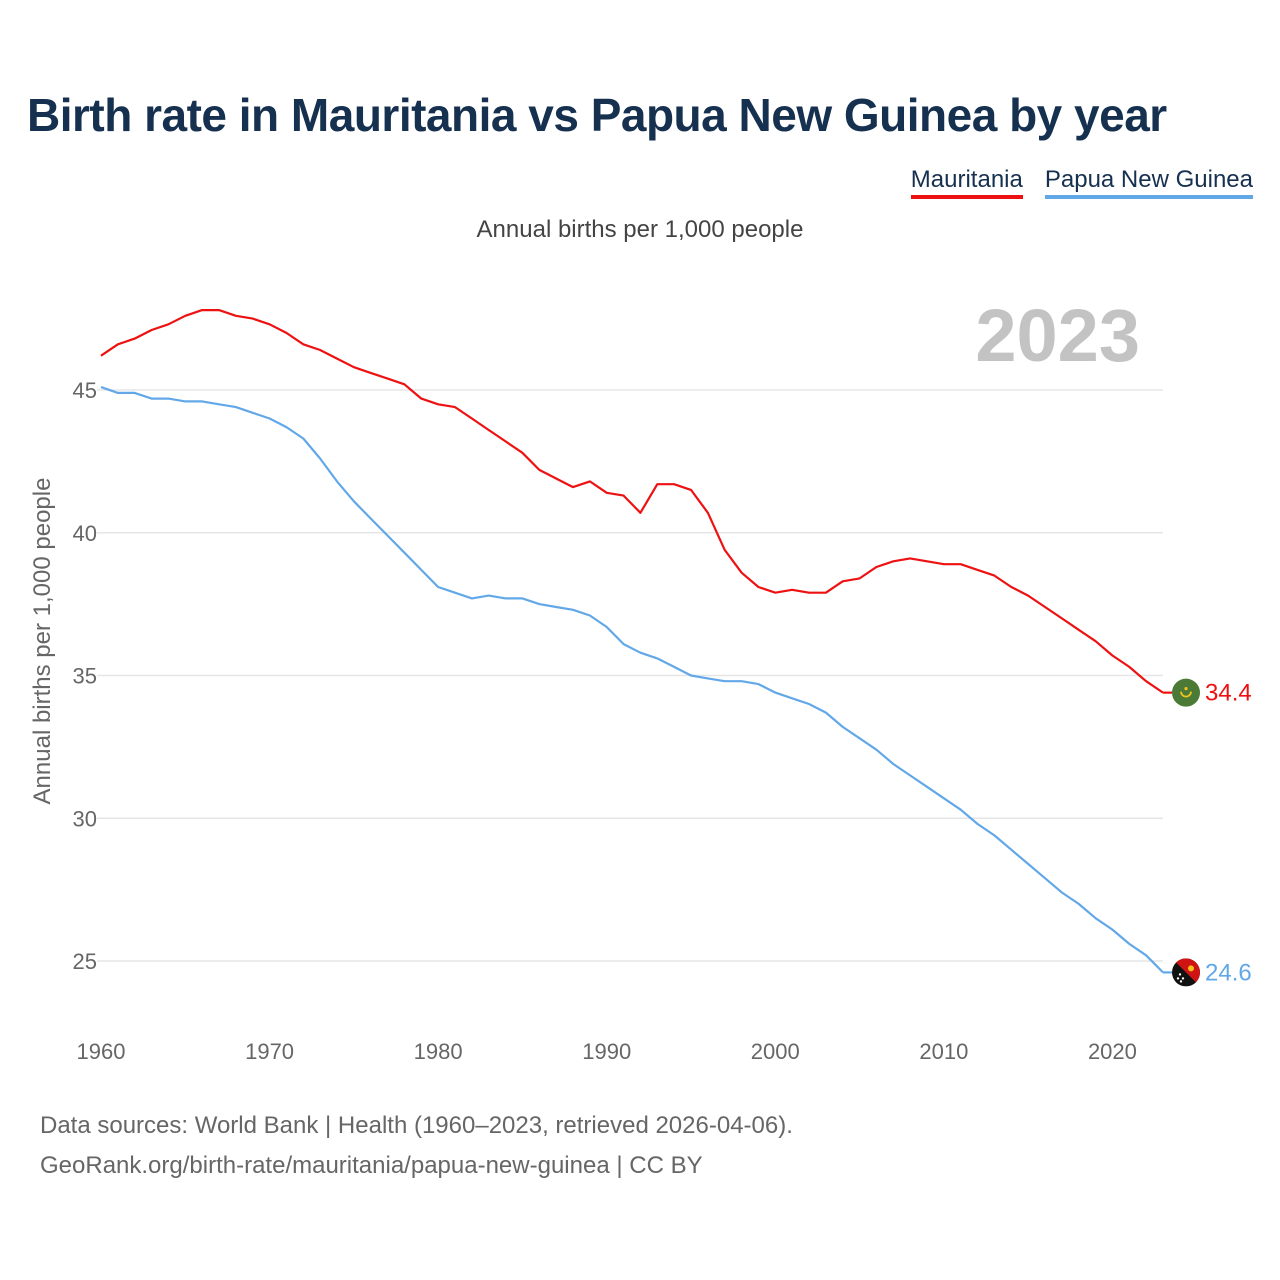 The height and width of the screenshot is (1280, 1280). Describe the element at coordinates (1186, 689) in the screenshot. I see `flag-mauritania-star` at that location.